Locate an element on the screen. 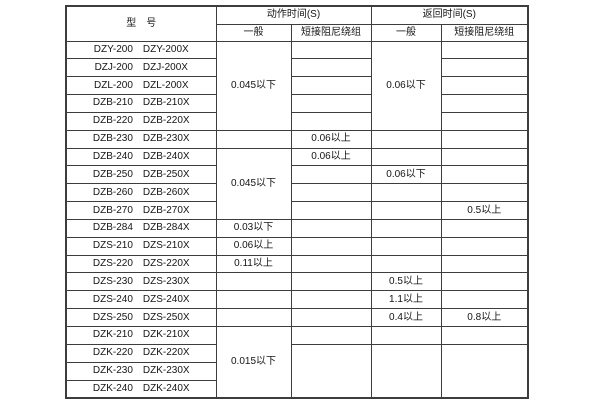 This screenshot has height=400, width=600. model-name: DZS-250 is located at coordinates (112, 317).